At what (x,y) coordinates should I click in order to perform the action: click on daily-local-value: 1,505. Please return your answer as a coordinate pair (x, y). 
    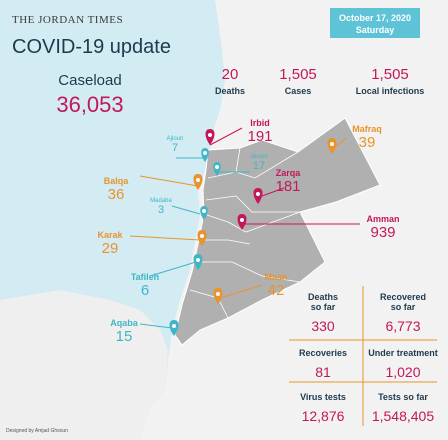
    Looking at the image, I should click on (390, 74).